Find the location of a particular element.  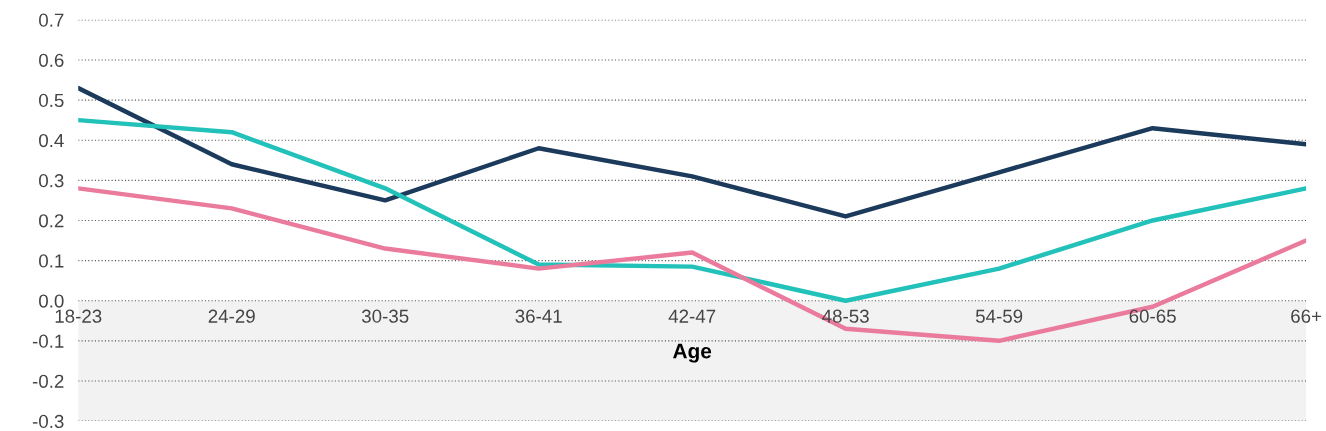

x-tick-label: 54-59 is located at coordinates (999, 316).